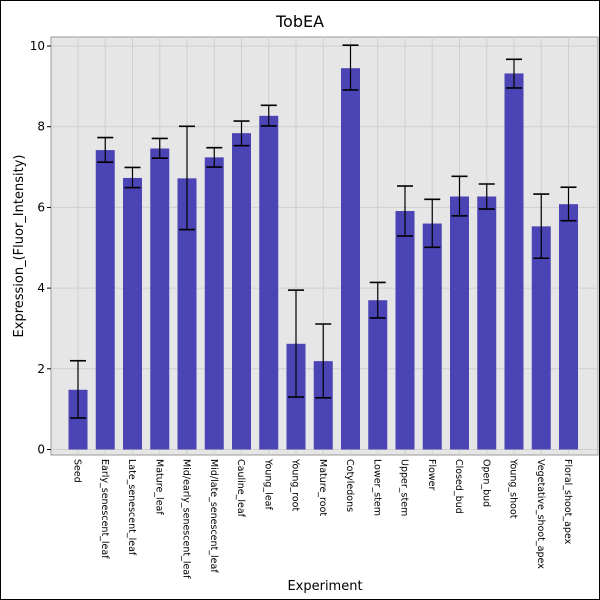 The width and height of the screenshot is (600, 600). What do you see at coordinates (349, 485) in the screenshot?
I see `x-tick-label: Cotyledons` at bounding box center [349, 485].